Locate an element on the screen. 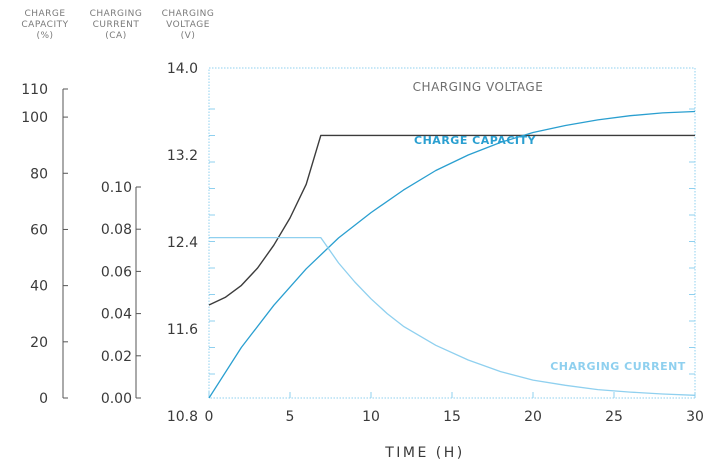 This screenshot has height=462, width=723. capacity-tick-label: 80 is located at coordinates (39, 174).